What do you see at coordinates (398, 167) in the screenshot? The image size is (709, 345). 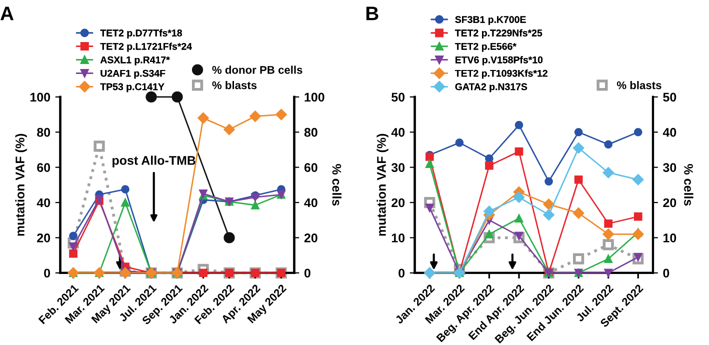 I see `y-tick-label: 30` at bounding box center [398, 167].